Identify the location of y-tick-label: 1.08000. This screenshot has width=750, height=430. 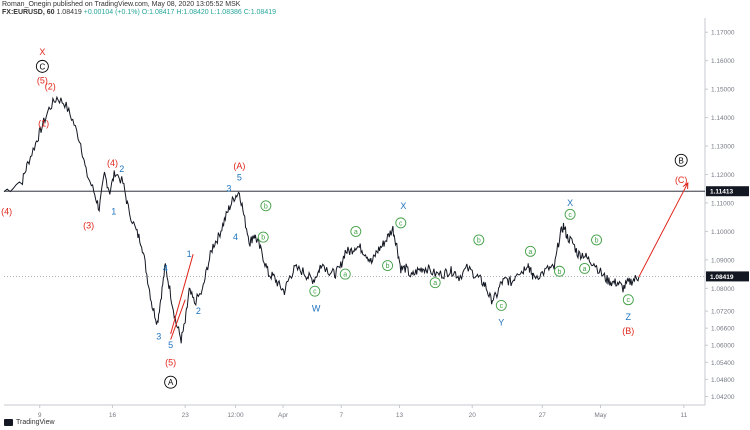
(723, 289).